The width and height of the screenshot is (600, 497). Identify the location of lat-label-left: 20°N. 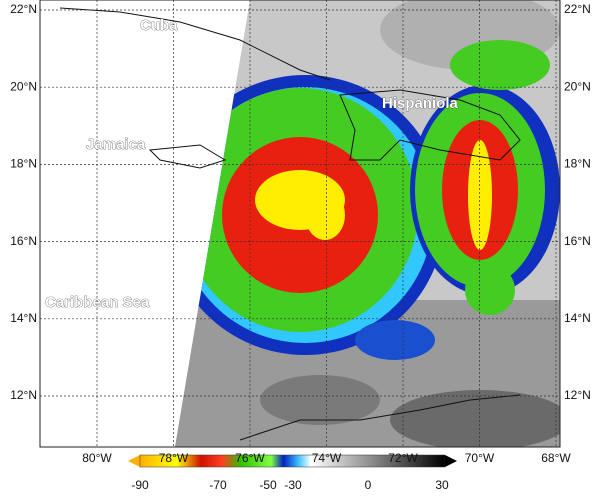
(23, 86).